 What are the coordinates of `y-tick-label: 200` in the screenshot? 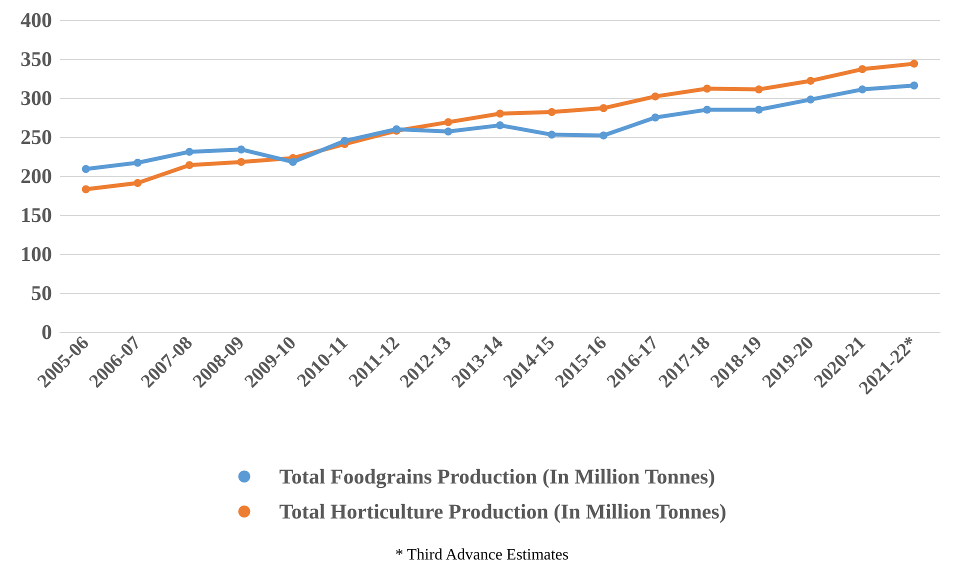 It's located at (36, 176).